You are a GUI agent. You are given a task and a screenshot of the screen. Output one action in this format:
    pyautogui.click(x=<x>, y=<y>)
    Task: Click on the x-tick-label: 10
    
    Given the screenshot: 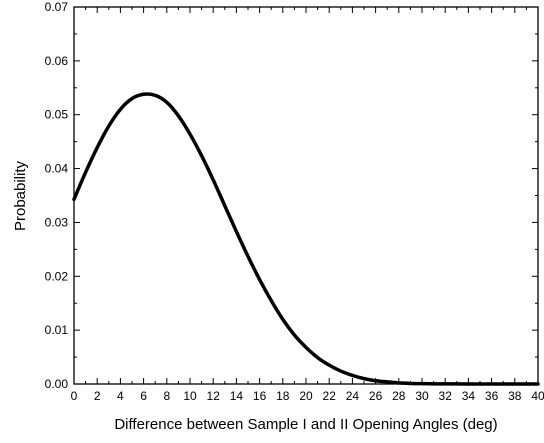 What is the action you would take?
    pyautogui.click(x=190, y=396)
    